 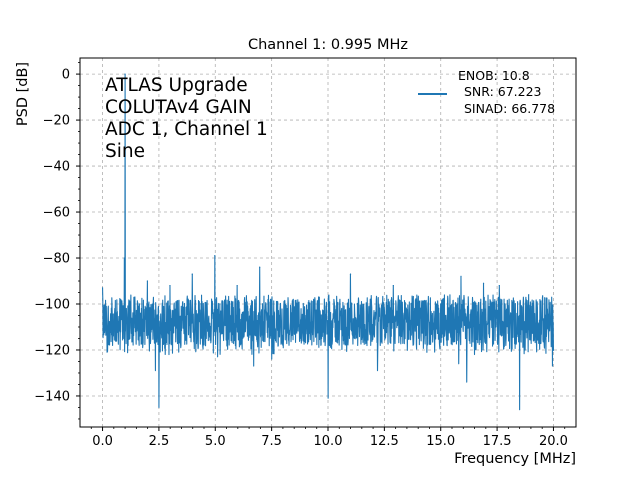 I want to click on x-tick-label: 12.5, so click(x=384, y=441).